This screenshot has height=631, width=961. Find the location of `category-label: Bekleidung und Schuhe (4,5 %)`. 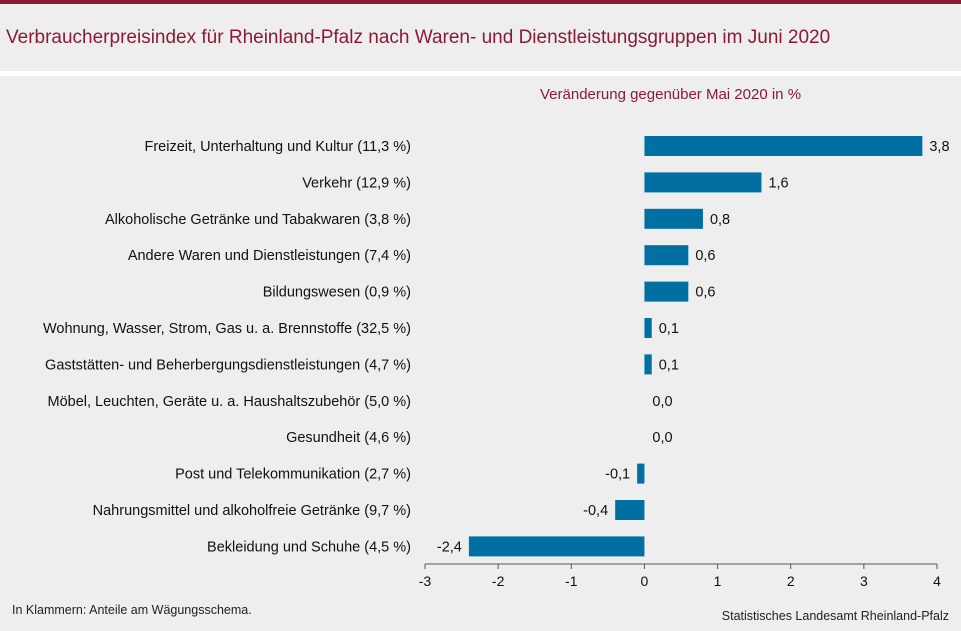

category-label: Bekleidung und Schuhe (4,5 %) is located at coordinates (309, 547).